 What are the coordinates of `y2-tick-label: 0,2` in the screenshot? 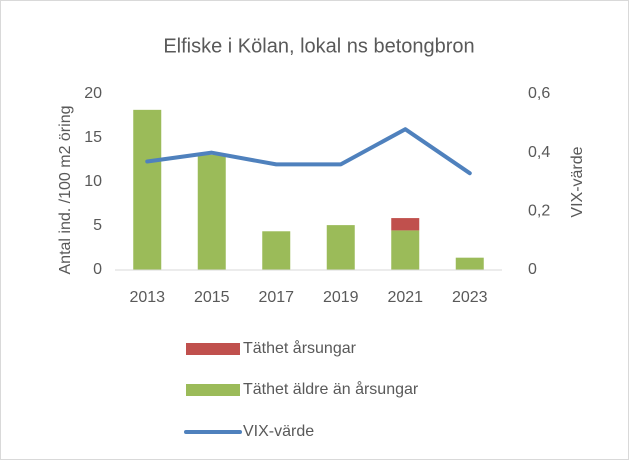 It's located at (539, 211).